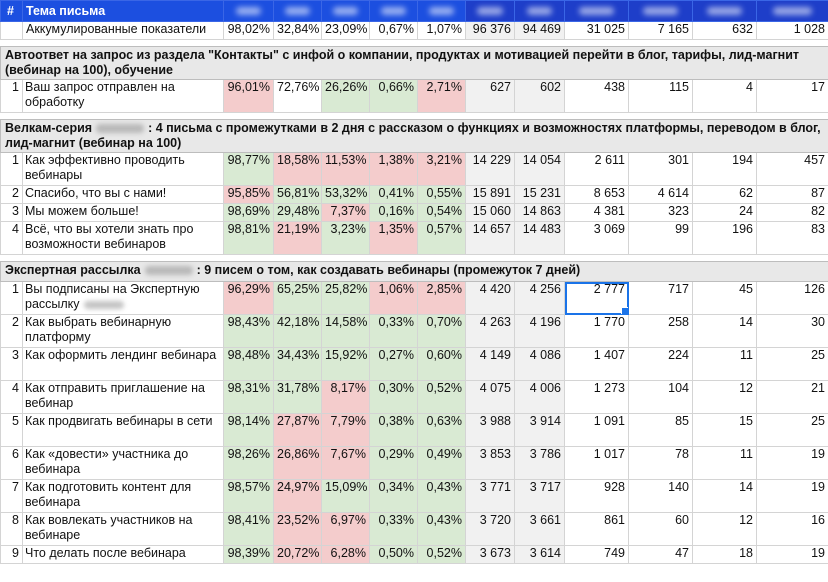  Describe the element at coordinates (123, 463) in the screenshot. I see `email-subject: Как «довести» участника до вебинара` at that location.